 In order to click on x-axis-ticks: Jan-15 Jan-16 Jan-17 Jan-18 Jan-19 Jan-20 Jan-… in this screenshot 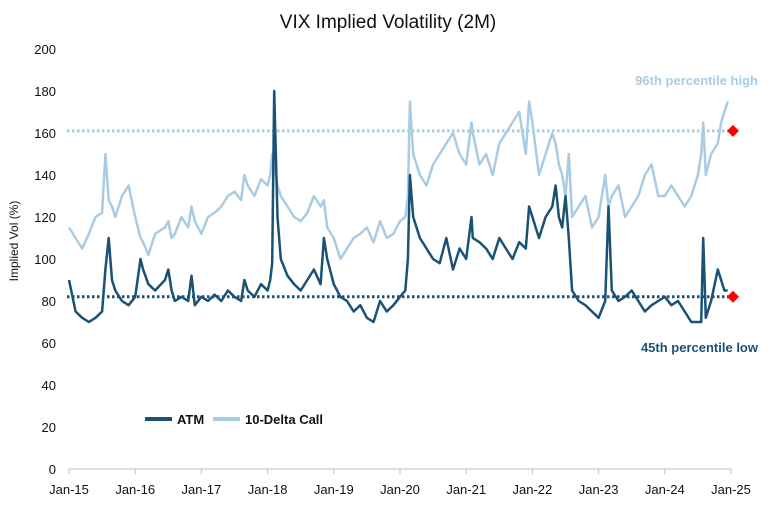, I will do `click(400, 483)`.